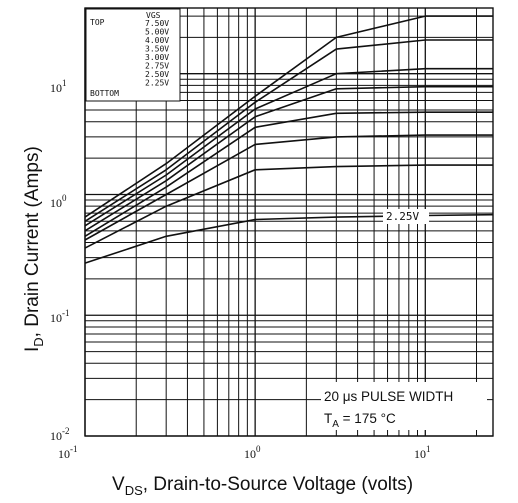  Describe the element at coordinates (289, 238) in the screenshot. I see `series-2-25v` at that location.